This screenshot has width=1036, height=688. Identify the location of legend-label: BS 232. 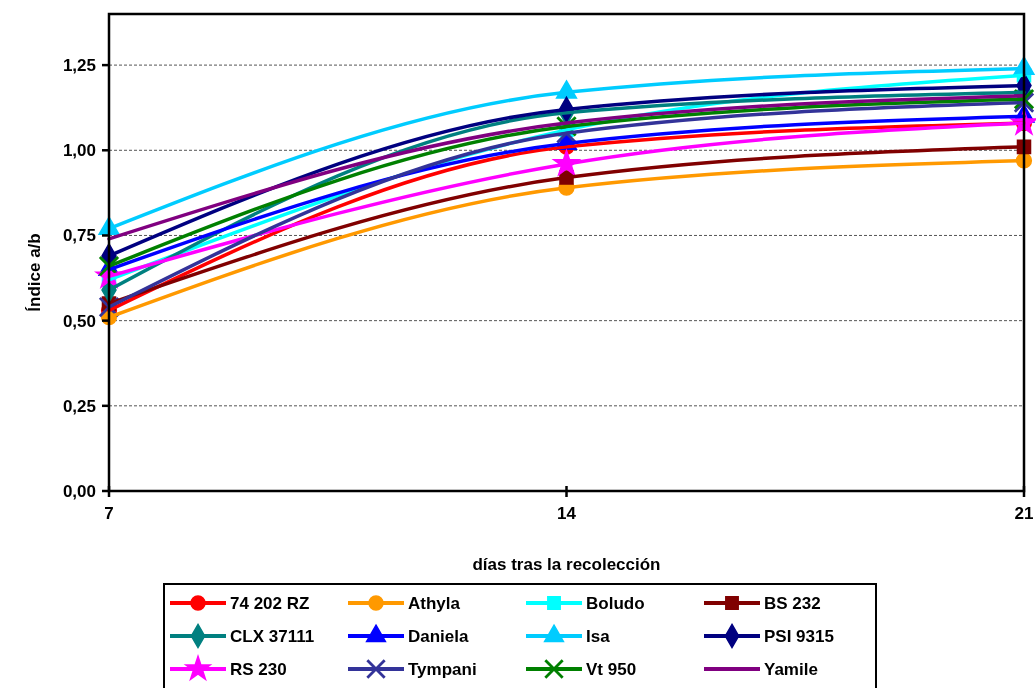
(792, 603).